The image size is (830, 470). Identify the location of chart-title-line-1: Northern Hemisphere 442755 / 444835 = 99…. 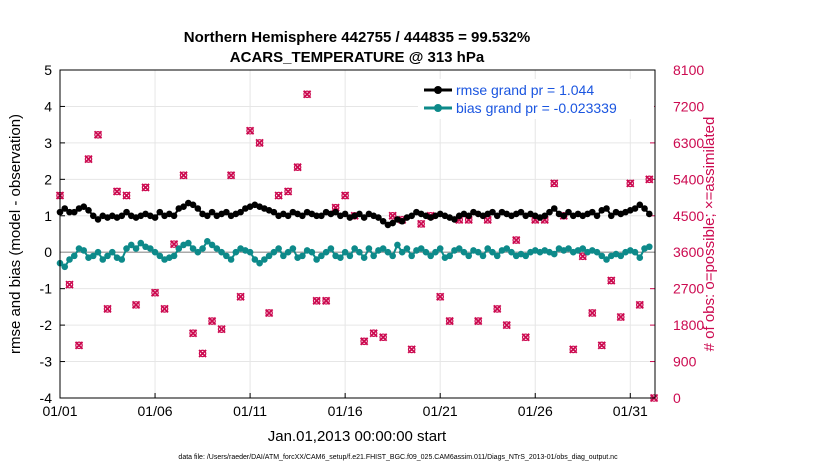
(357, 37).